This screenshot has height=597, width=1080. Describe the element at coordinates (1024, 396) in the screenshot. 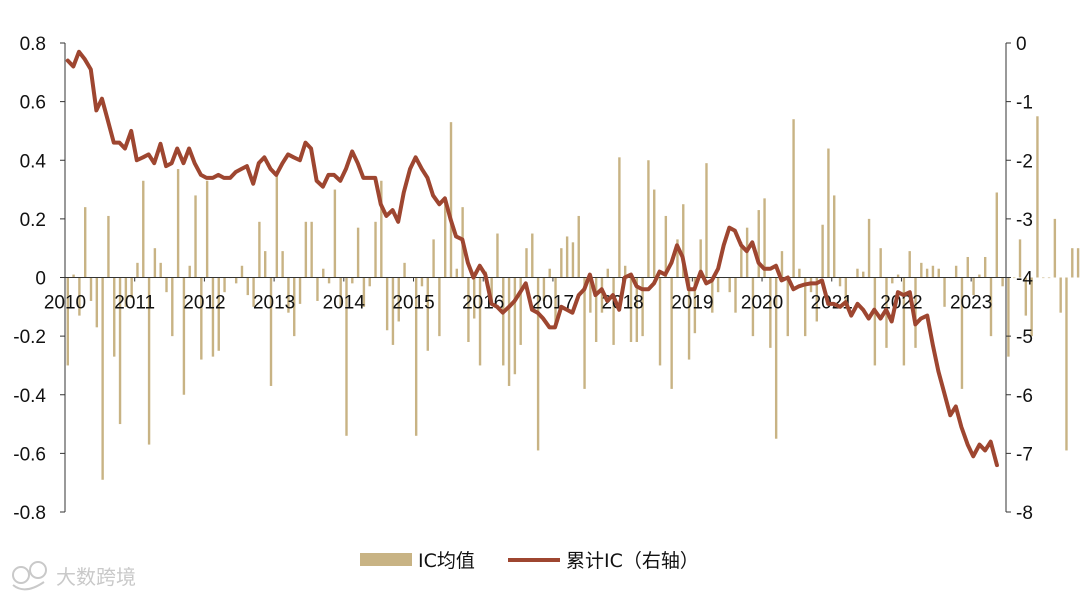

I see `right-tick-label: -6` at that location.